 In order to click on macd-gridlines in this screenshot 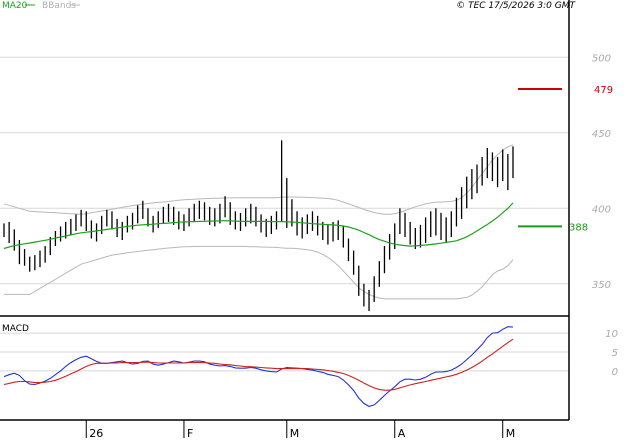, I will do `click(284, 352)`.